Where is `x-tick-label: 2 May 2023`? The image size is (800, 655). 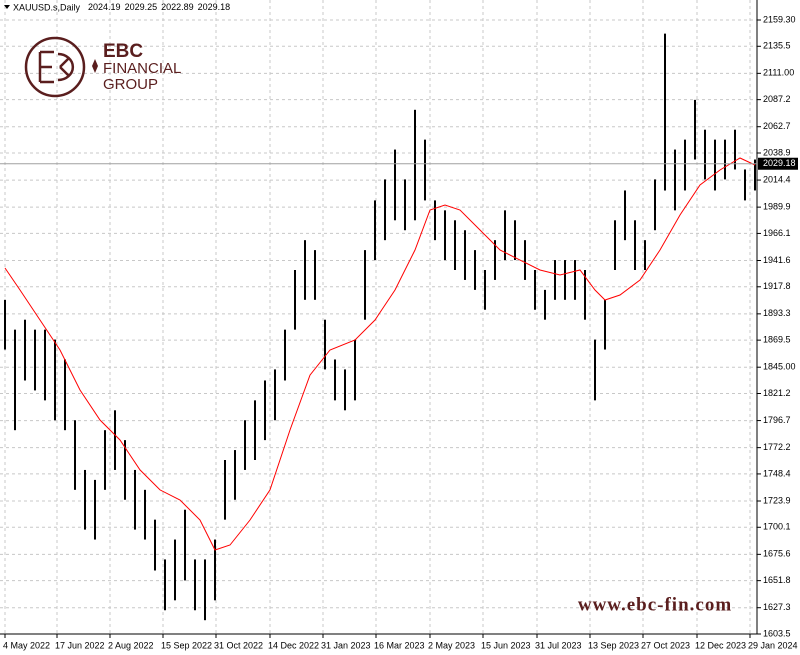 x-tick-label: 2 May 2023 is located at coordinates (451, 645).